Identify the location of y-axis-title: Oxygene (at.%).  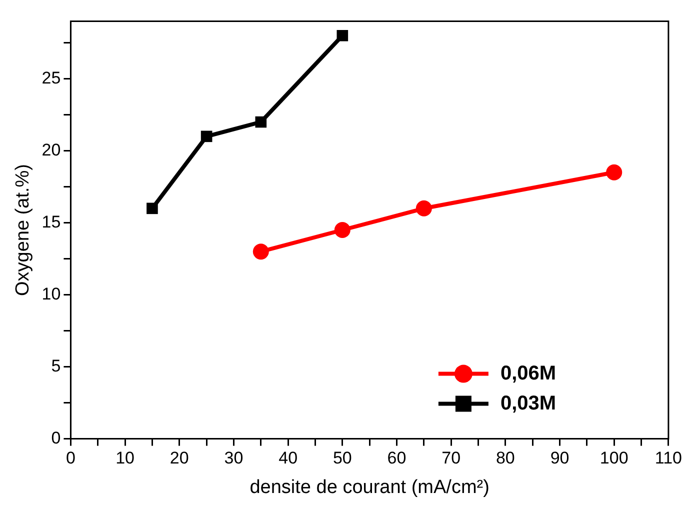
(23, 230).